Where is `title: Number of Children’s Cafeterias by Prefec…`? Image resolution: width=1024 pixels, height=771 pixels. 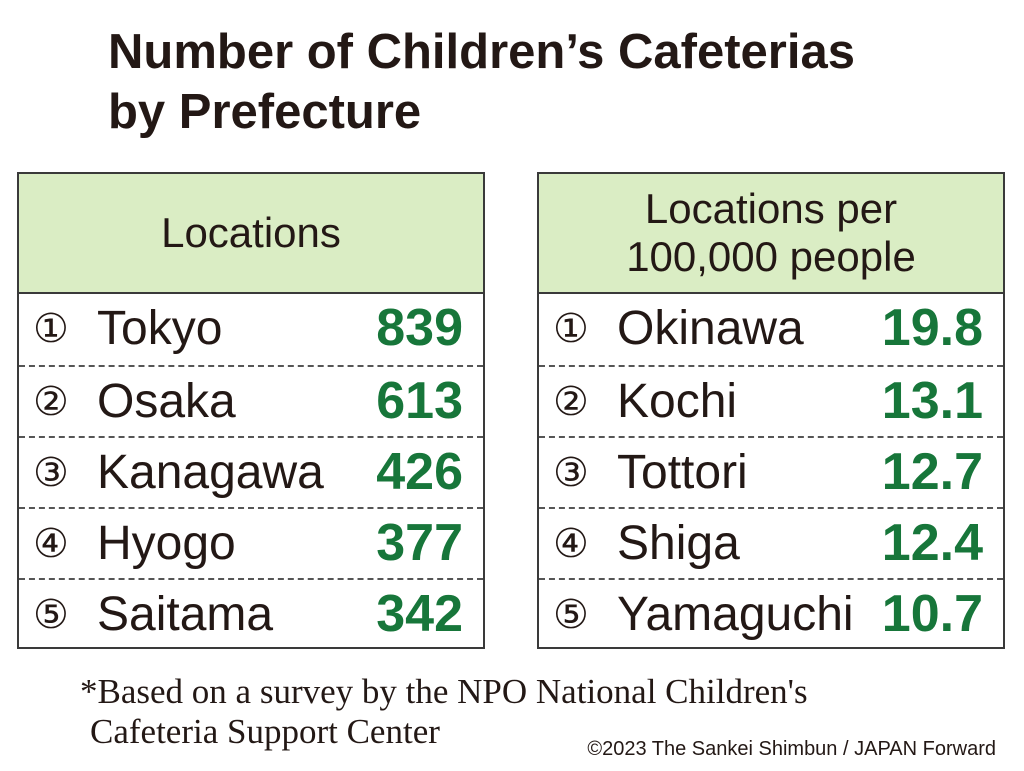
title: Number of Children’s Cafeterias by Prefec… is located at coordinates (481, 82).